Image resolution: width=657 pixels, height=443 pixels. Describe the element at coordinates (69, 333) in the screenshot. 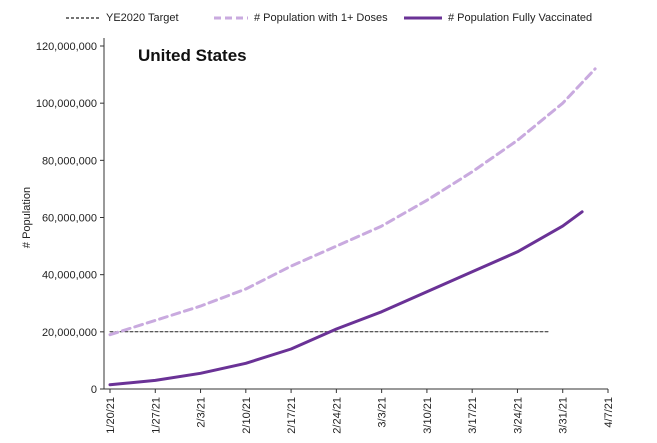

I see `y-tick-label-1: 20,000,000` at that location.